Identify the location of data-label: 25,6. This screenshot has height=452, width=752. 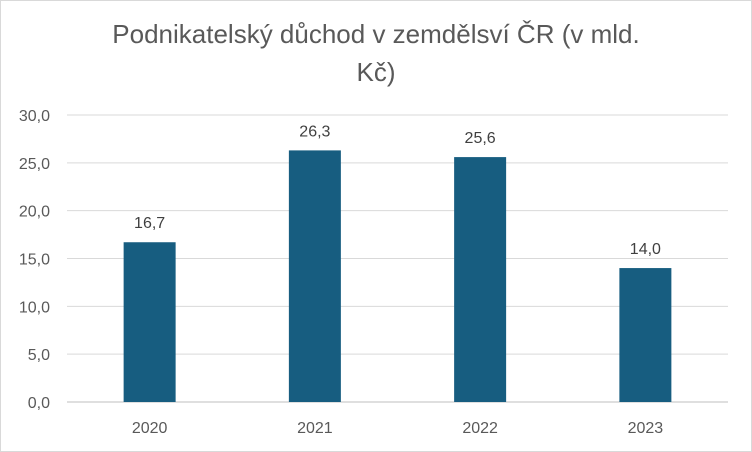
(480, 138).